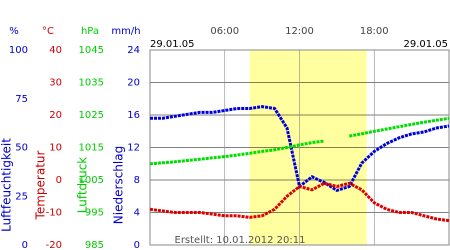 The height and width of the screenshot is (250, 450). I want to click on y-tick-label: 8, so click(137, 180).